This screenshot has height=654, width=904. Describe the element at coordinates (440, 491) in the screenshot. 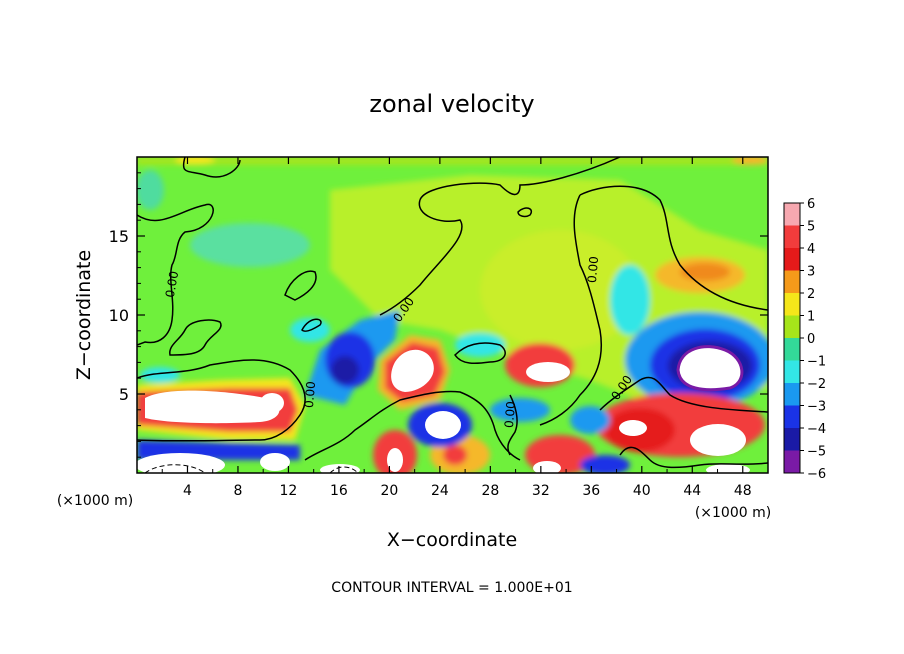

I see `x-tick-label: 24` at that location.